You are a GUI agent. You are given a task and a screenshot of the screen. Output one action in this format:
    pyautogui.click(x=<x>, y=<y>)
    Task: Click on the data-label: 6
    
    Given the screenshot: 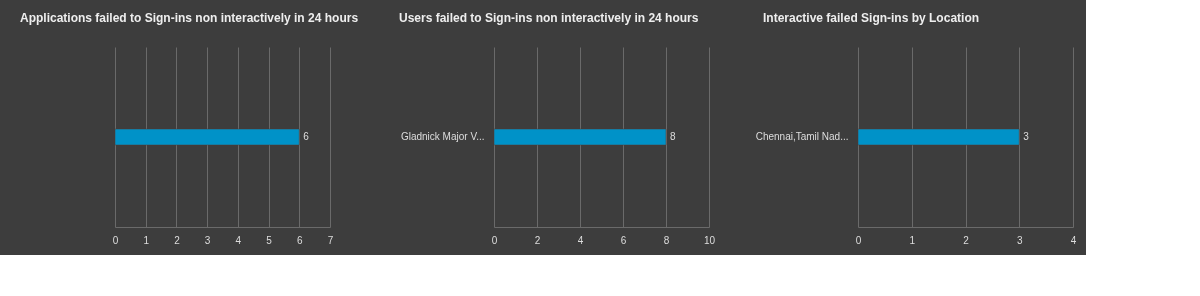 What is the action you would take?
    pyautogui.click(x=306, y=136)
    